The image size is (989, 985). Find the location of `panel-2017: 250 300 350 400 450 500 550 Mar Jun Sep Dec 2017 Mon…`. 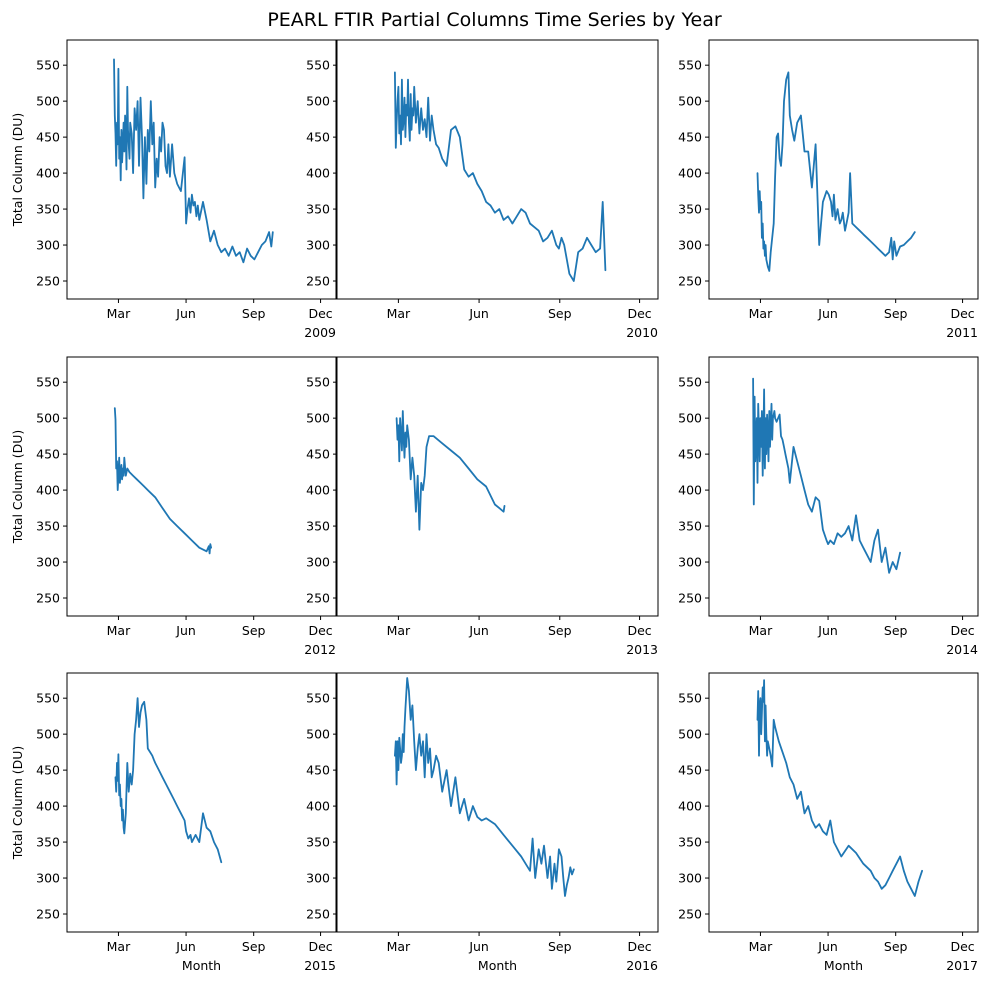

panel-2017: 250 300 350 400 450 500 550 Mar Jun Sep Dec 2017 Mon… is located at coordinates (828, 822).